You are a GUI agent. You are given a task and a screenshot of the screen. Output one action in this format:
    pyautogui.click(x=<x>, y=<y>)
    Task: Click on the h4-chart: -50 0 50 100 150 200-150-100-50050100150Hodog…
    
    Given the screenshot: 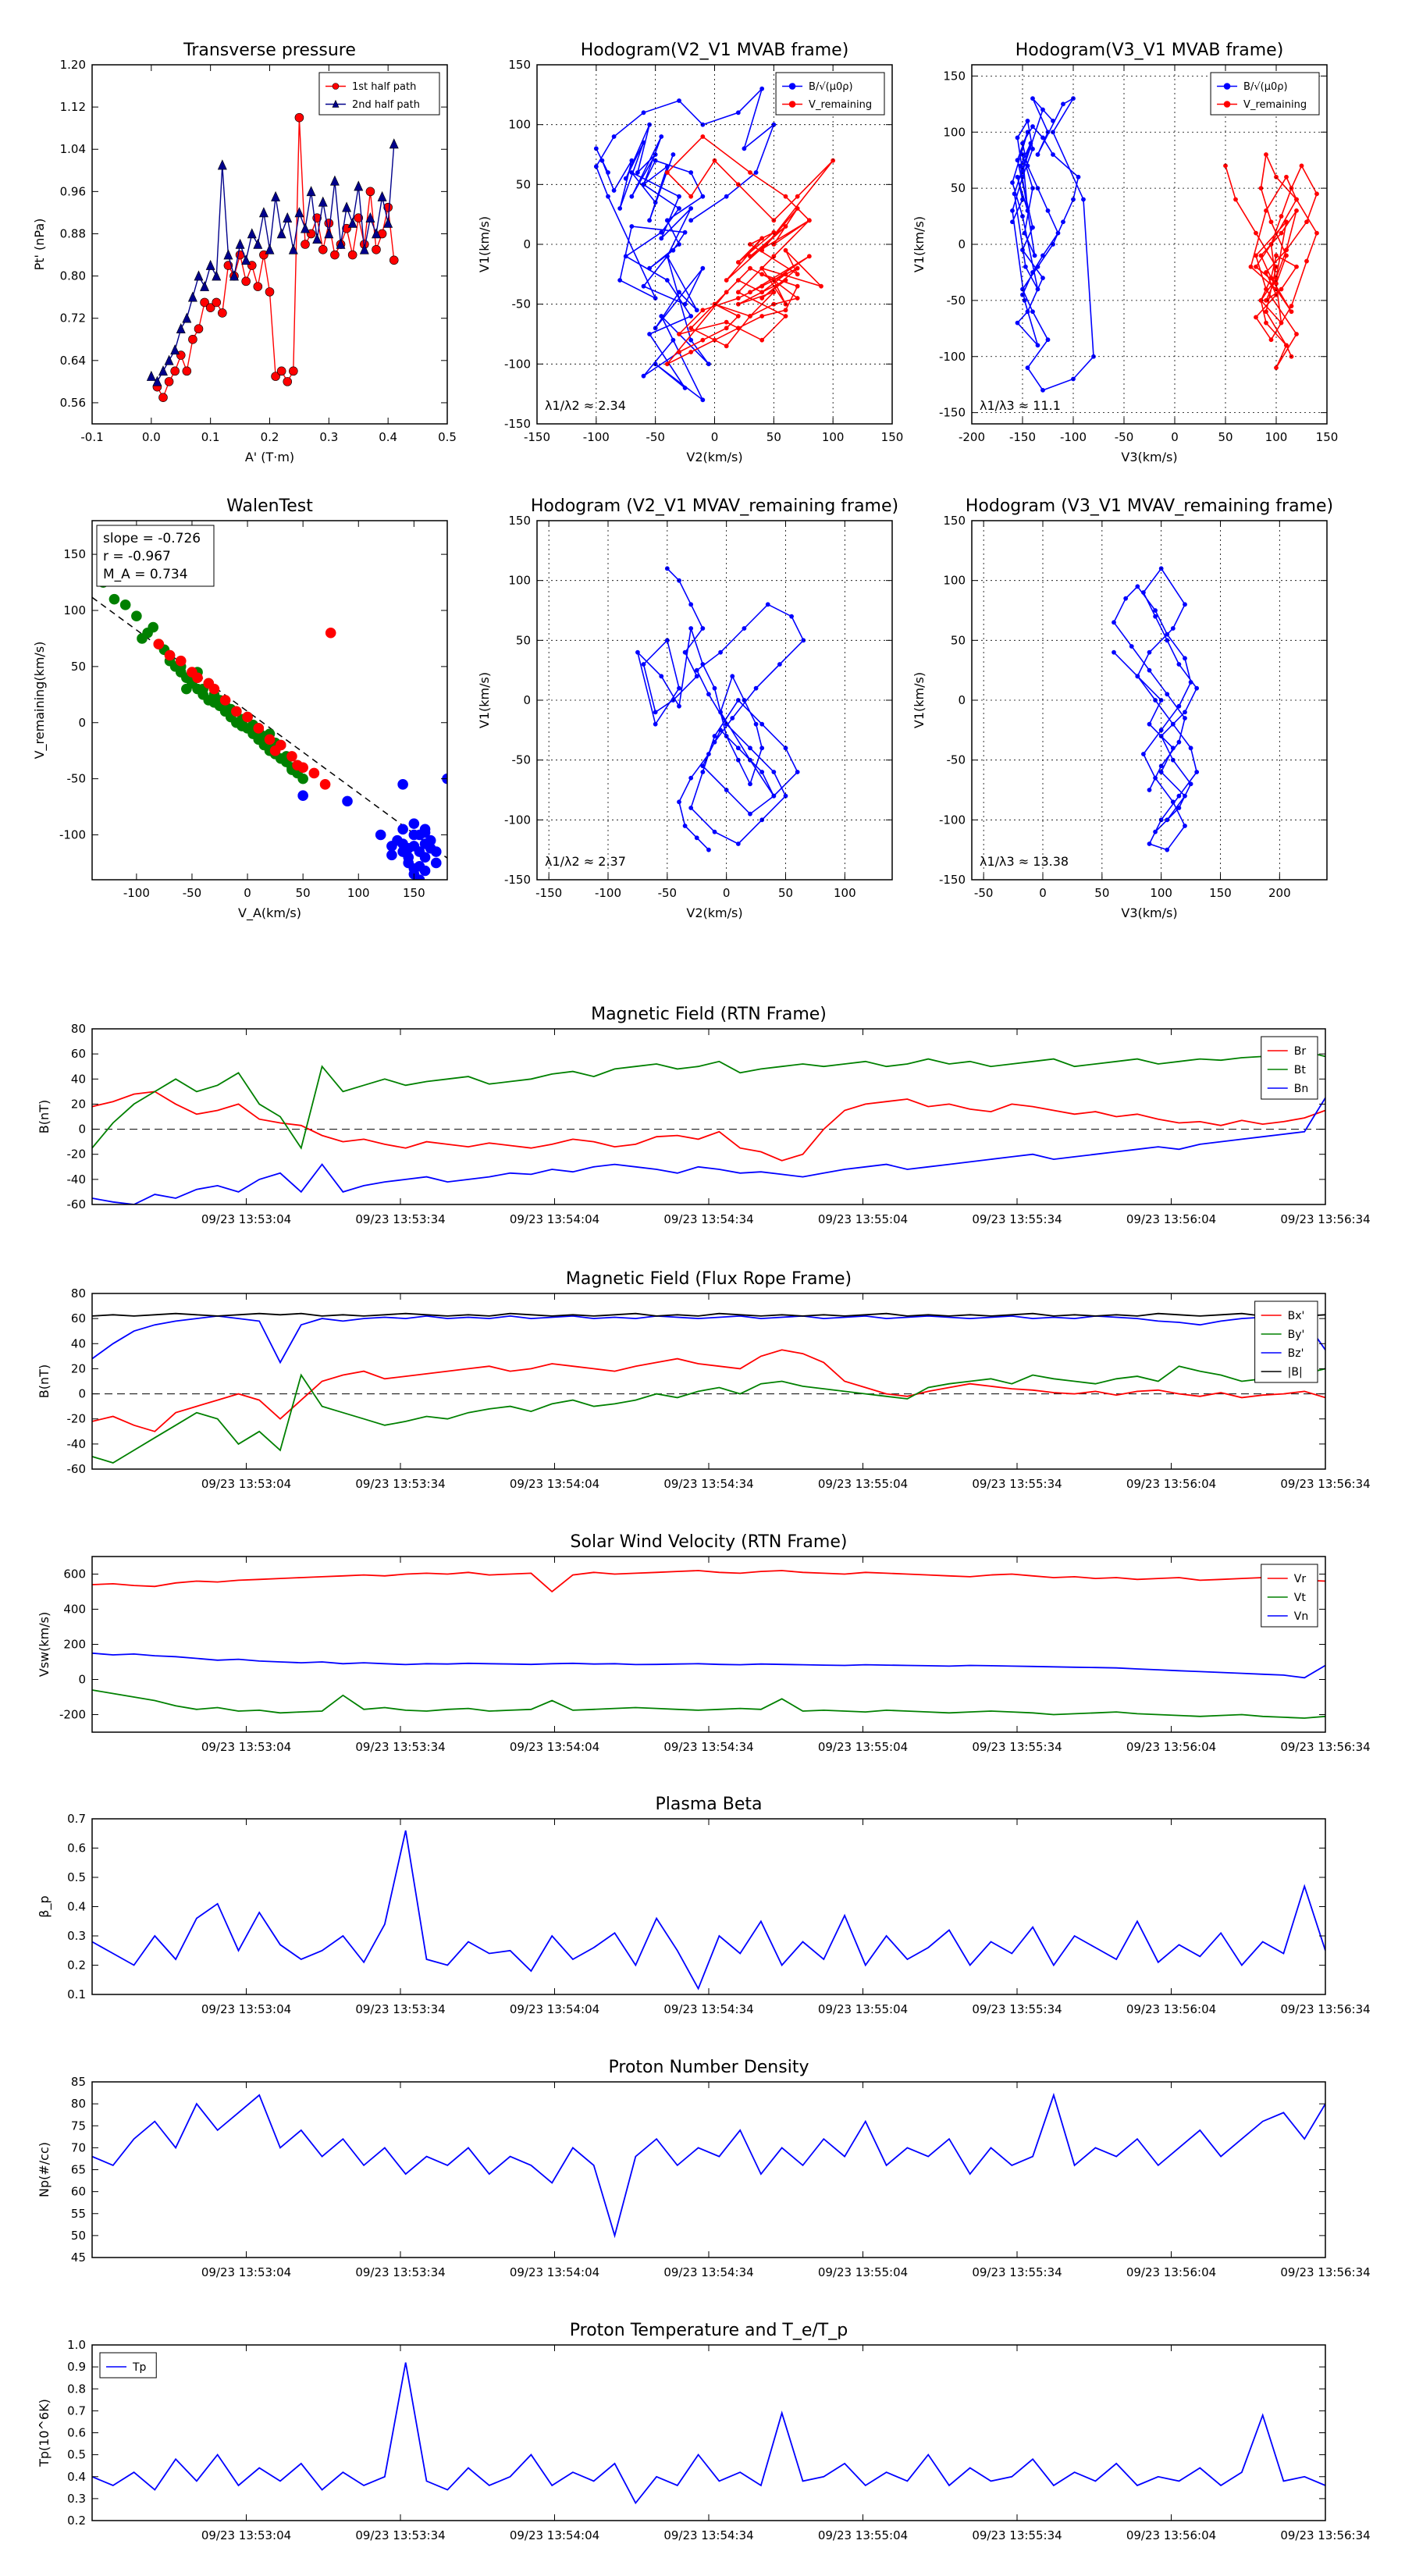 What is the action you would take?
    pyautogui.click(x=1122, y=708)
    